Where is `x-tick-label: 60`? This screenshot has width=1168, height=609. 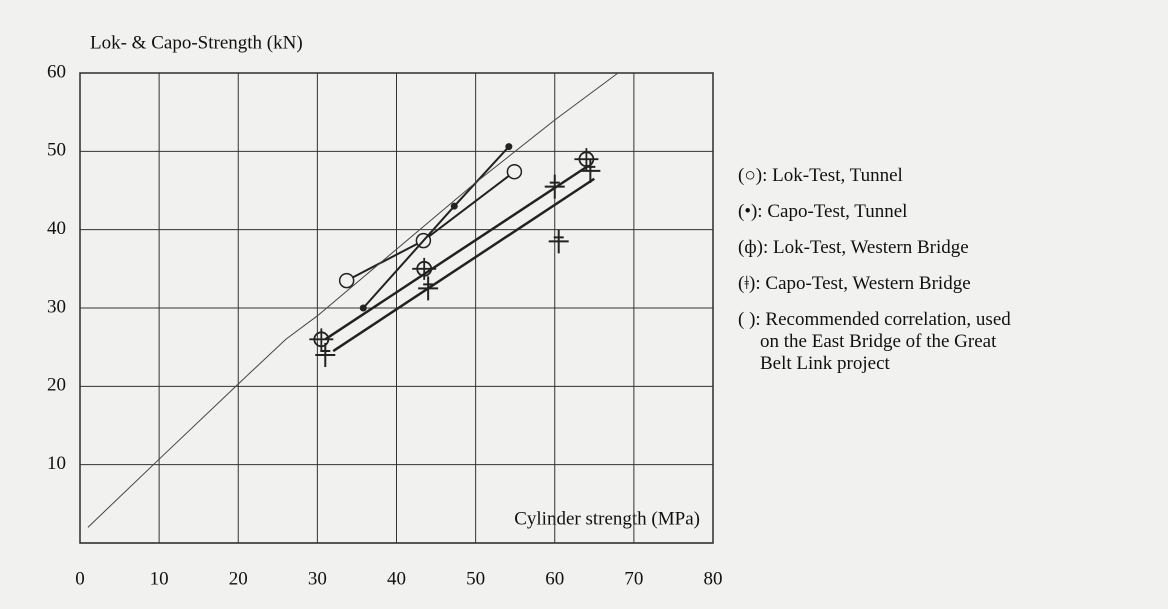
x-tick-label: 60 is located at coordinates (554, 578).